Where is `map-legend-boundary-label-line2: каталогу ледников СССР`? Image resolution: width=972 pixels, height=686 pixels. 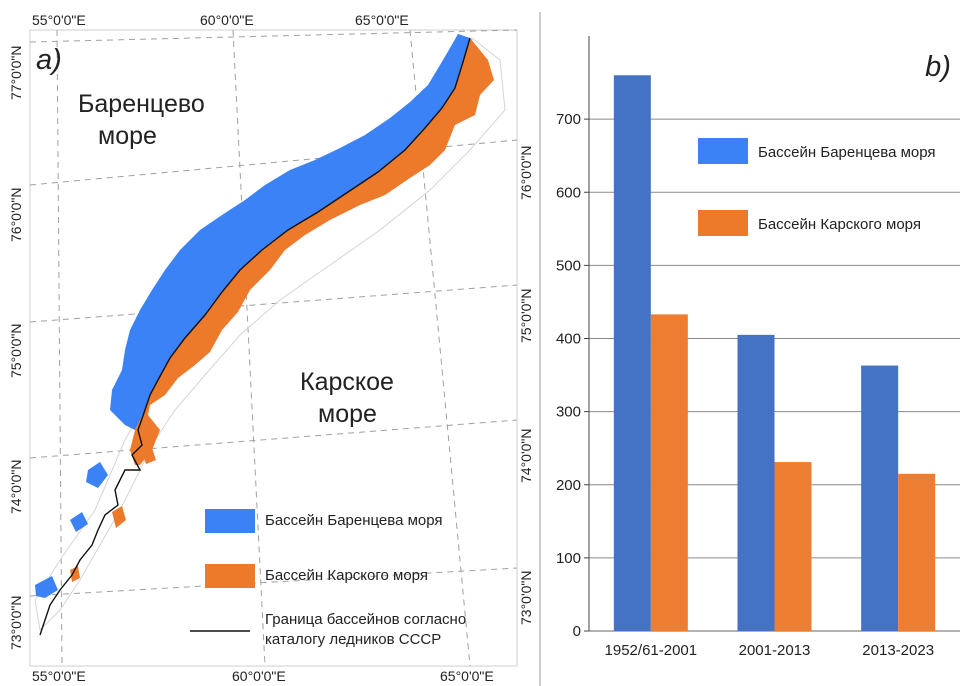 map-legend-boundary-label-line2: каталогу ледников СССР is located at coordinates (353, 639).